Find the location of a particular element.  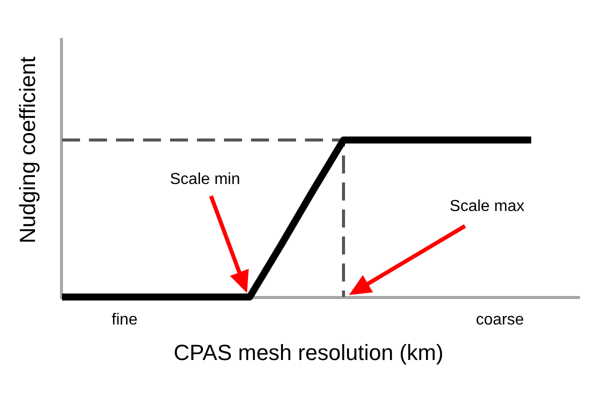

annotation: Scale max is located at coordinates (487, 207).